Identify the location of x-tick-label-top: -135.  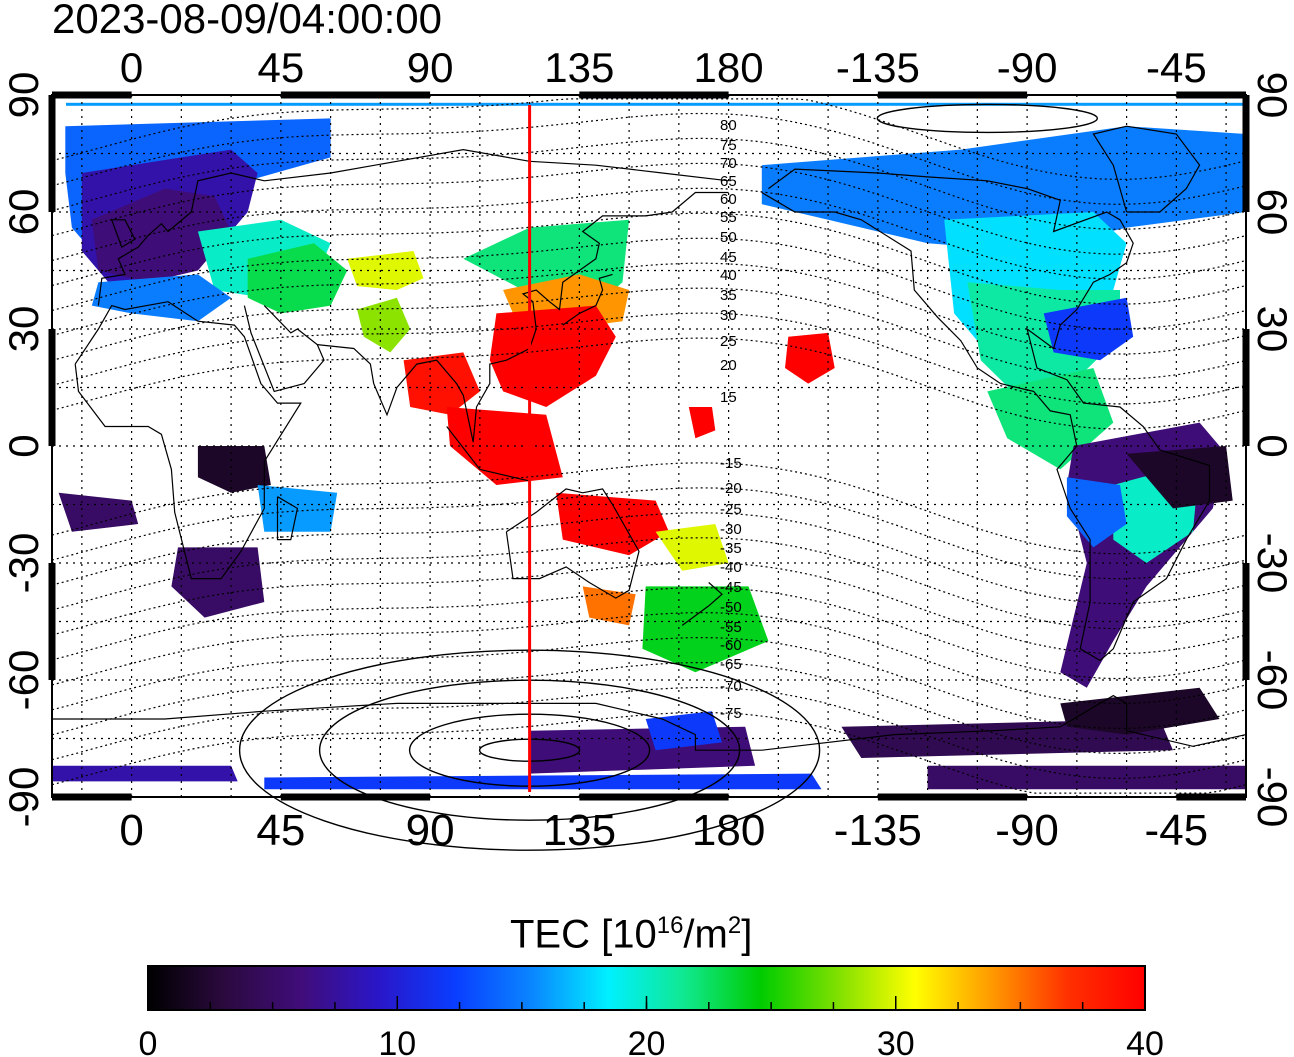
(878, 67).